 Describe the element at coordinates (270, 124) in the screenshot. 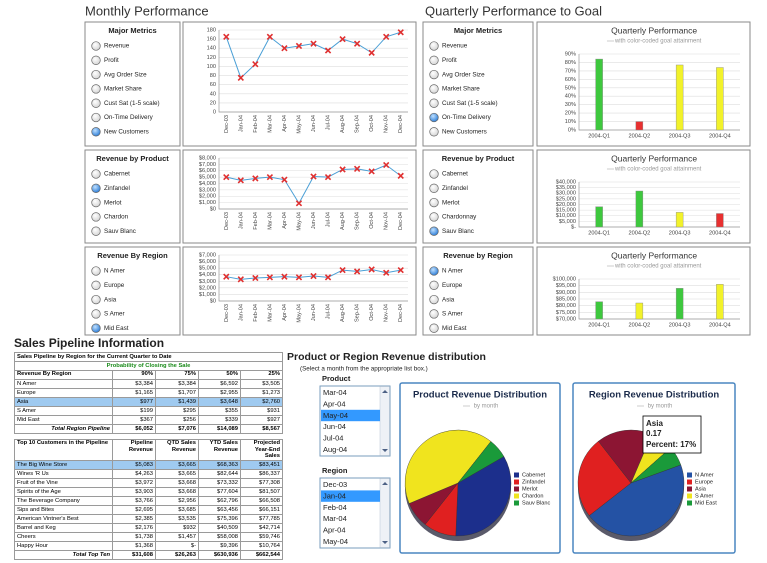

I see `x-tick-label: Mar-04` at that location.